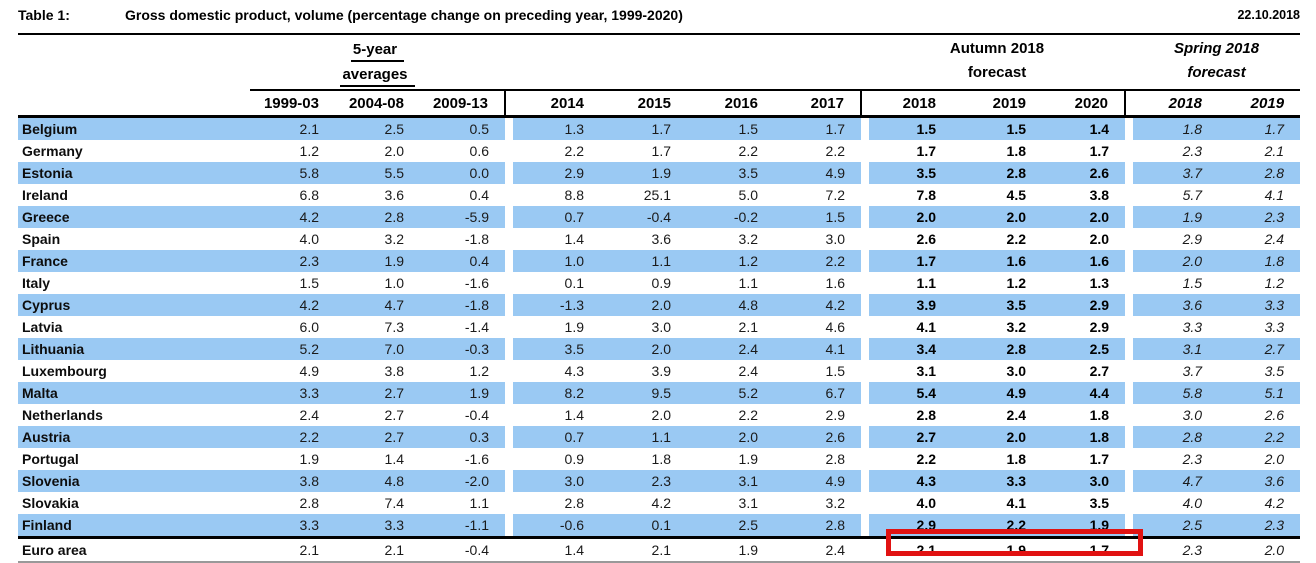 Image resolution: width=1316 pixels, height=563 pixels. What do you see at coordinates (462, 217) in the screenshot?
I see `value-cell: -5.9` at bounding box center [462, 217].